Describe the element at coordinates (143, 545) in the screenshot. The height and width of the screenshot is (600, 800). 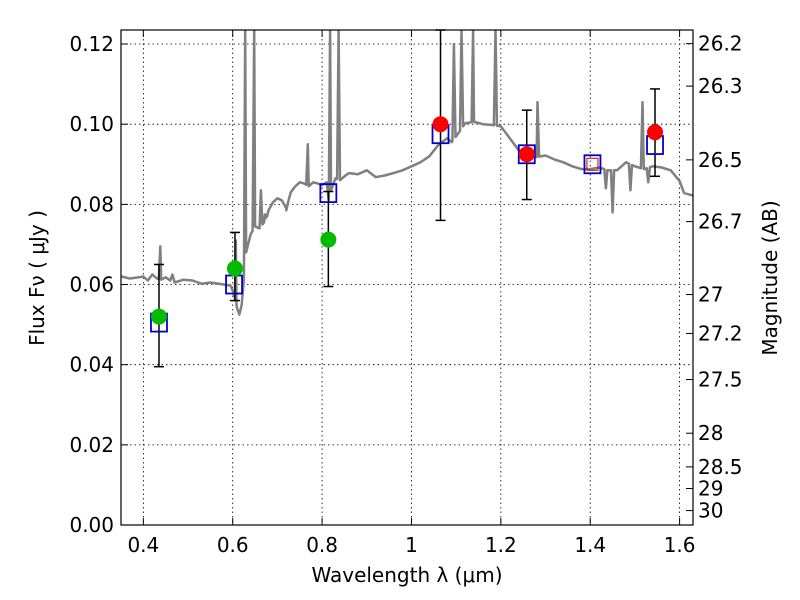
I see `x-tick-label: 0.4` at that location.